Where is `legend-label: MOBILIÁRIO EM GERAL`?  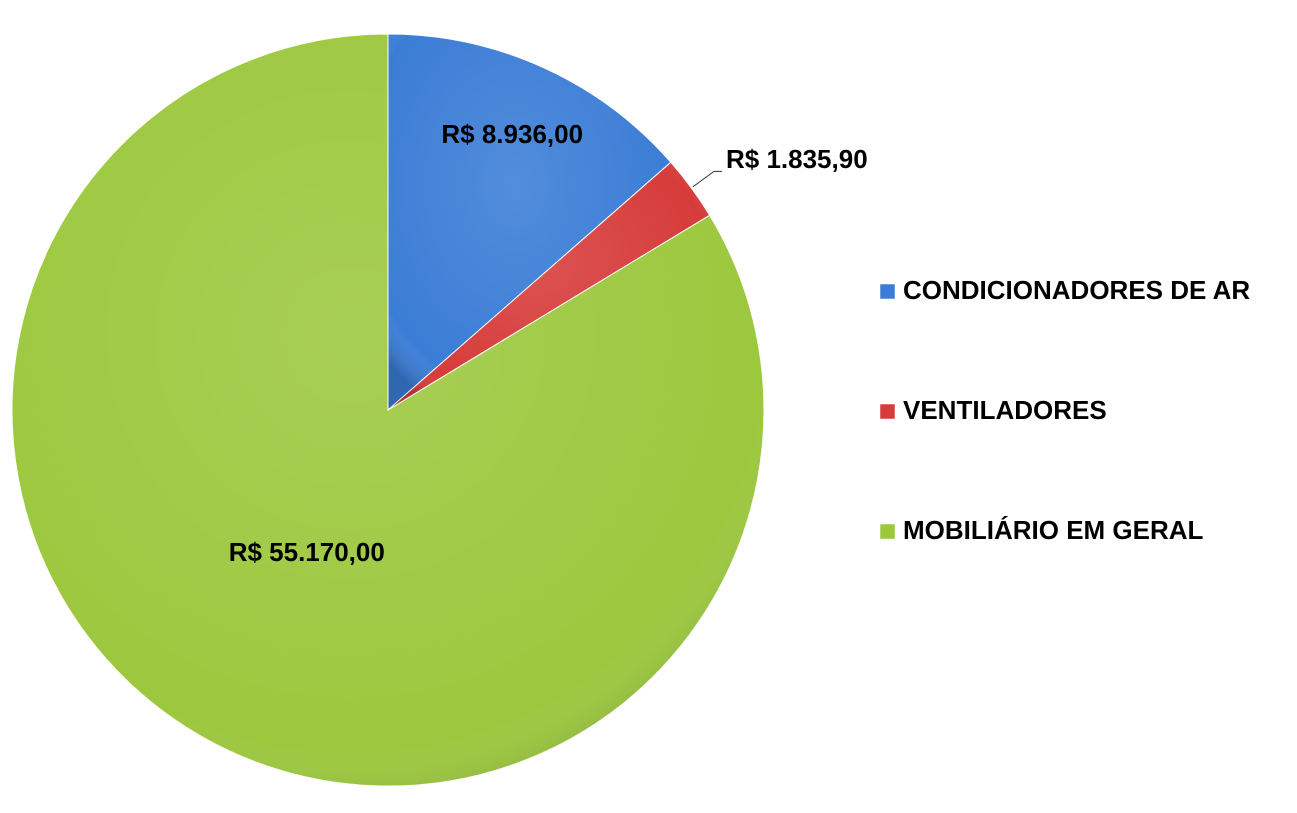 legend-label: MOBILIÁRIO EM GERAL is located at coordinates (1053, 530).